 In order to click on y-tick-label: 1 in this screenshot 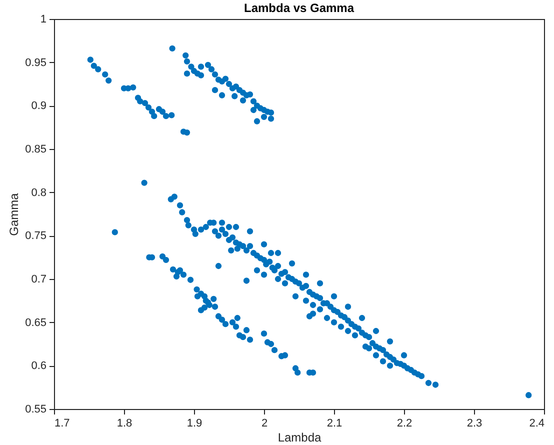, I will do `click(43, 20)`.